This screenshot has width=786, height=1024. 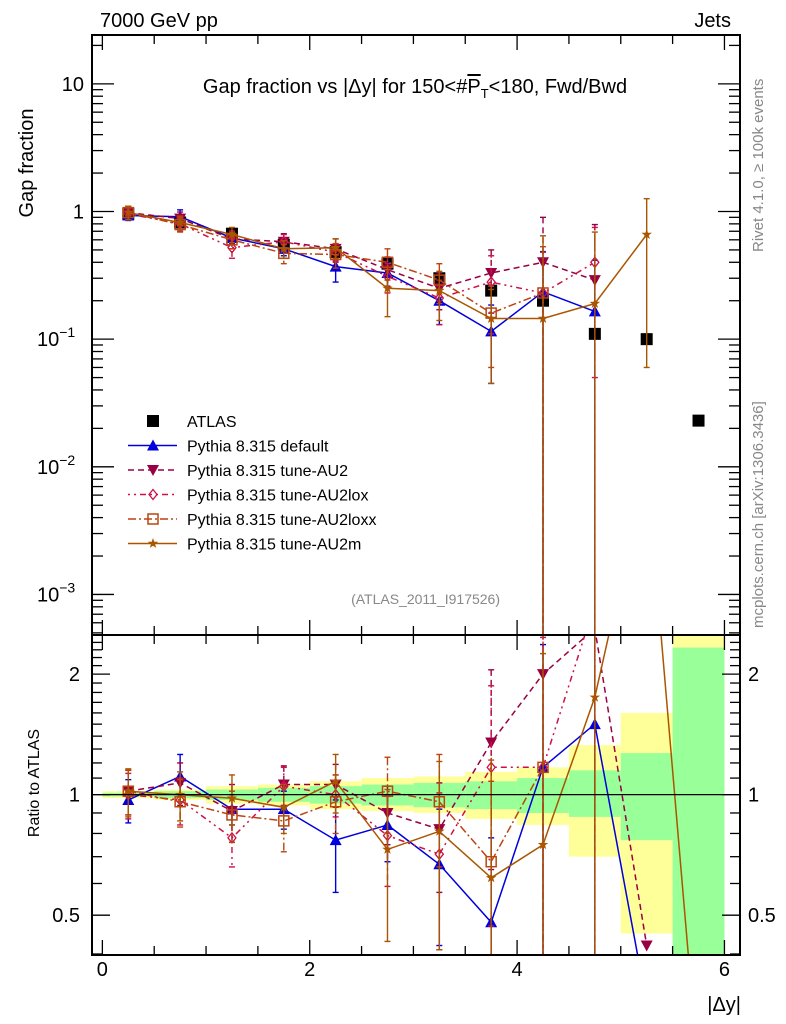 I want to click on legend-item-au2loxx: Pythia 8.315 tune-AU2loxx, so click(x=252, y=520).